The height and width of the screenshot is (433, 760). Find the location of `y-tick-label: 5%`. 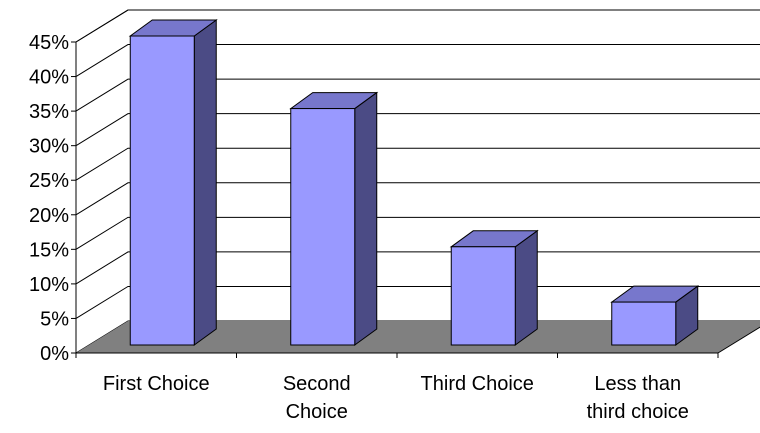

y-tick-label: 5% is located at coordinates (54, 319).